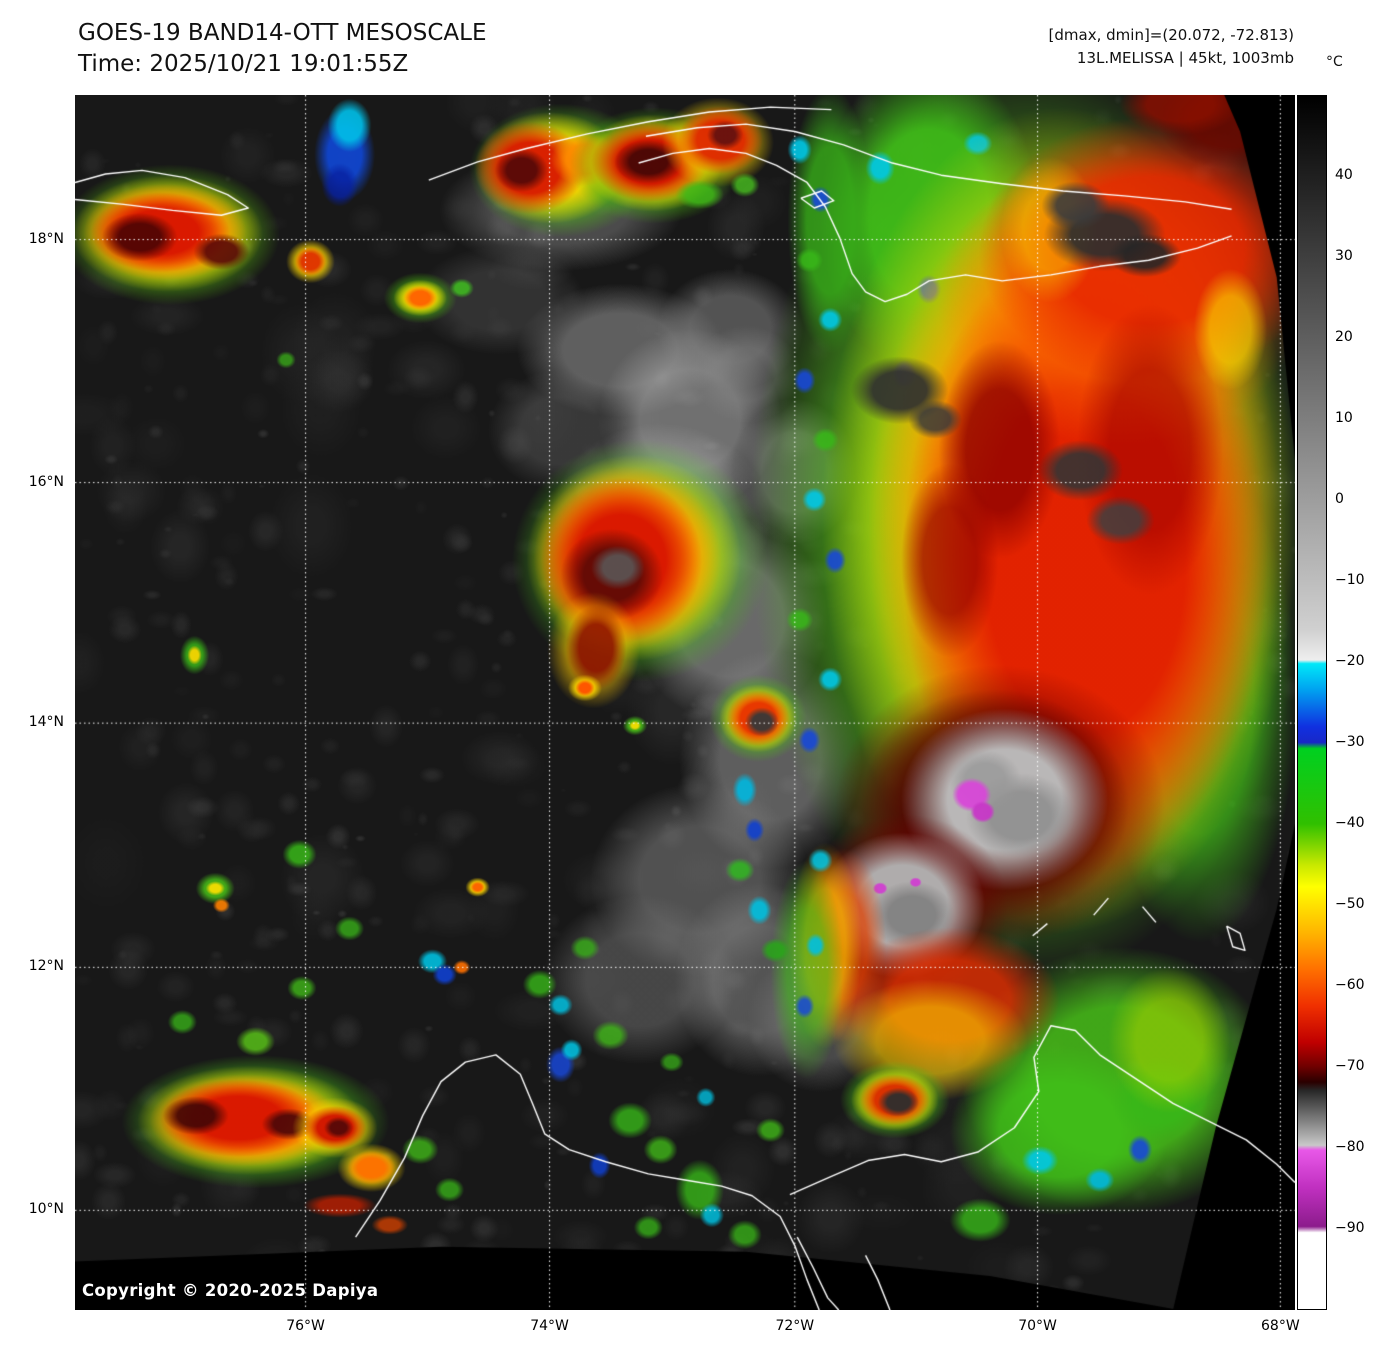  What do you see at coordinates (243, 64) in the screenshot?
I see `figure-timestamp: Time: 2025/10/21 19:01:55Z` at bounding box center [243, 64].